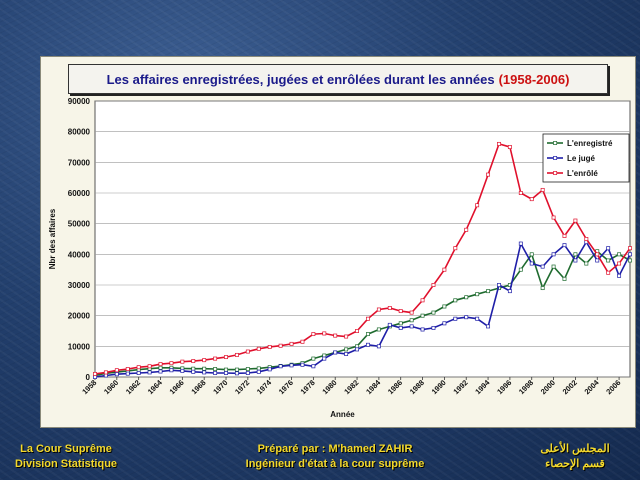 The image size is (640, 480). What do you see at coordinates (220, 387) in the screenshot?
I see `x-tick-label: 1970` at bounding box center [220, 387].